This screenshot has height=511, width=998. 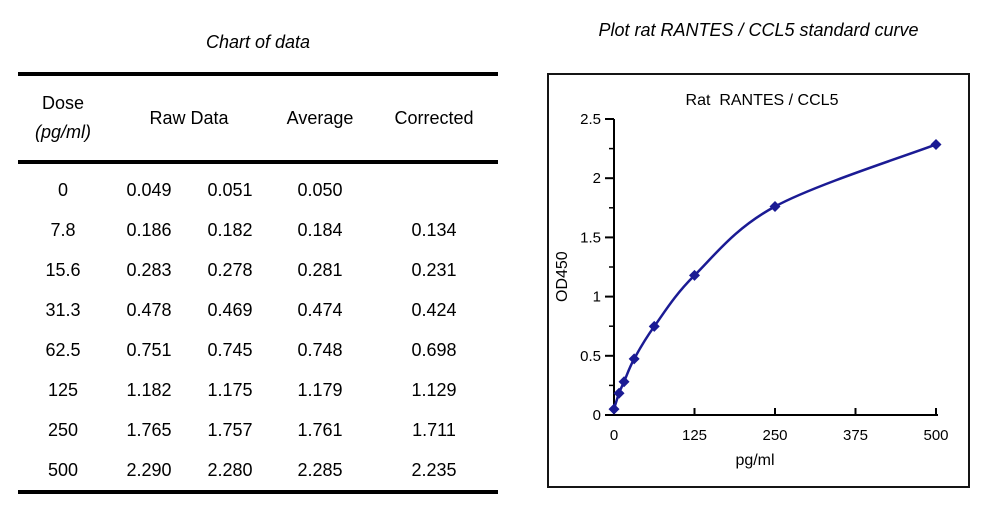 What do you see at coordinates (562, 277) in the screenshot?
I see `y-axis-label: OD450` at bounding box center [562, 277].